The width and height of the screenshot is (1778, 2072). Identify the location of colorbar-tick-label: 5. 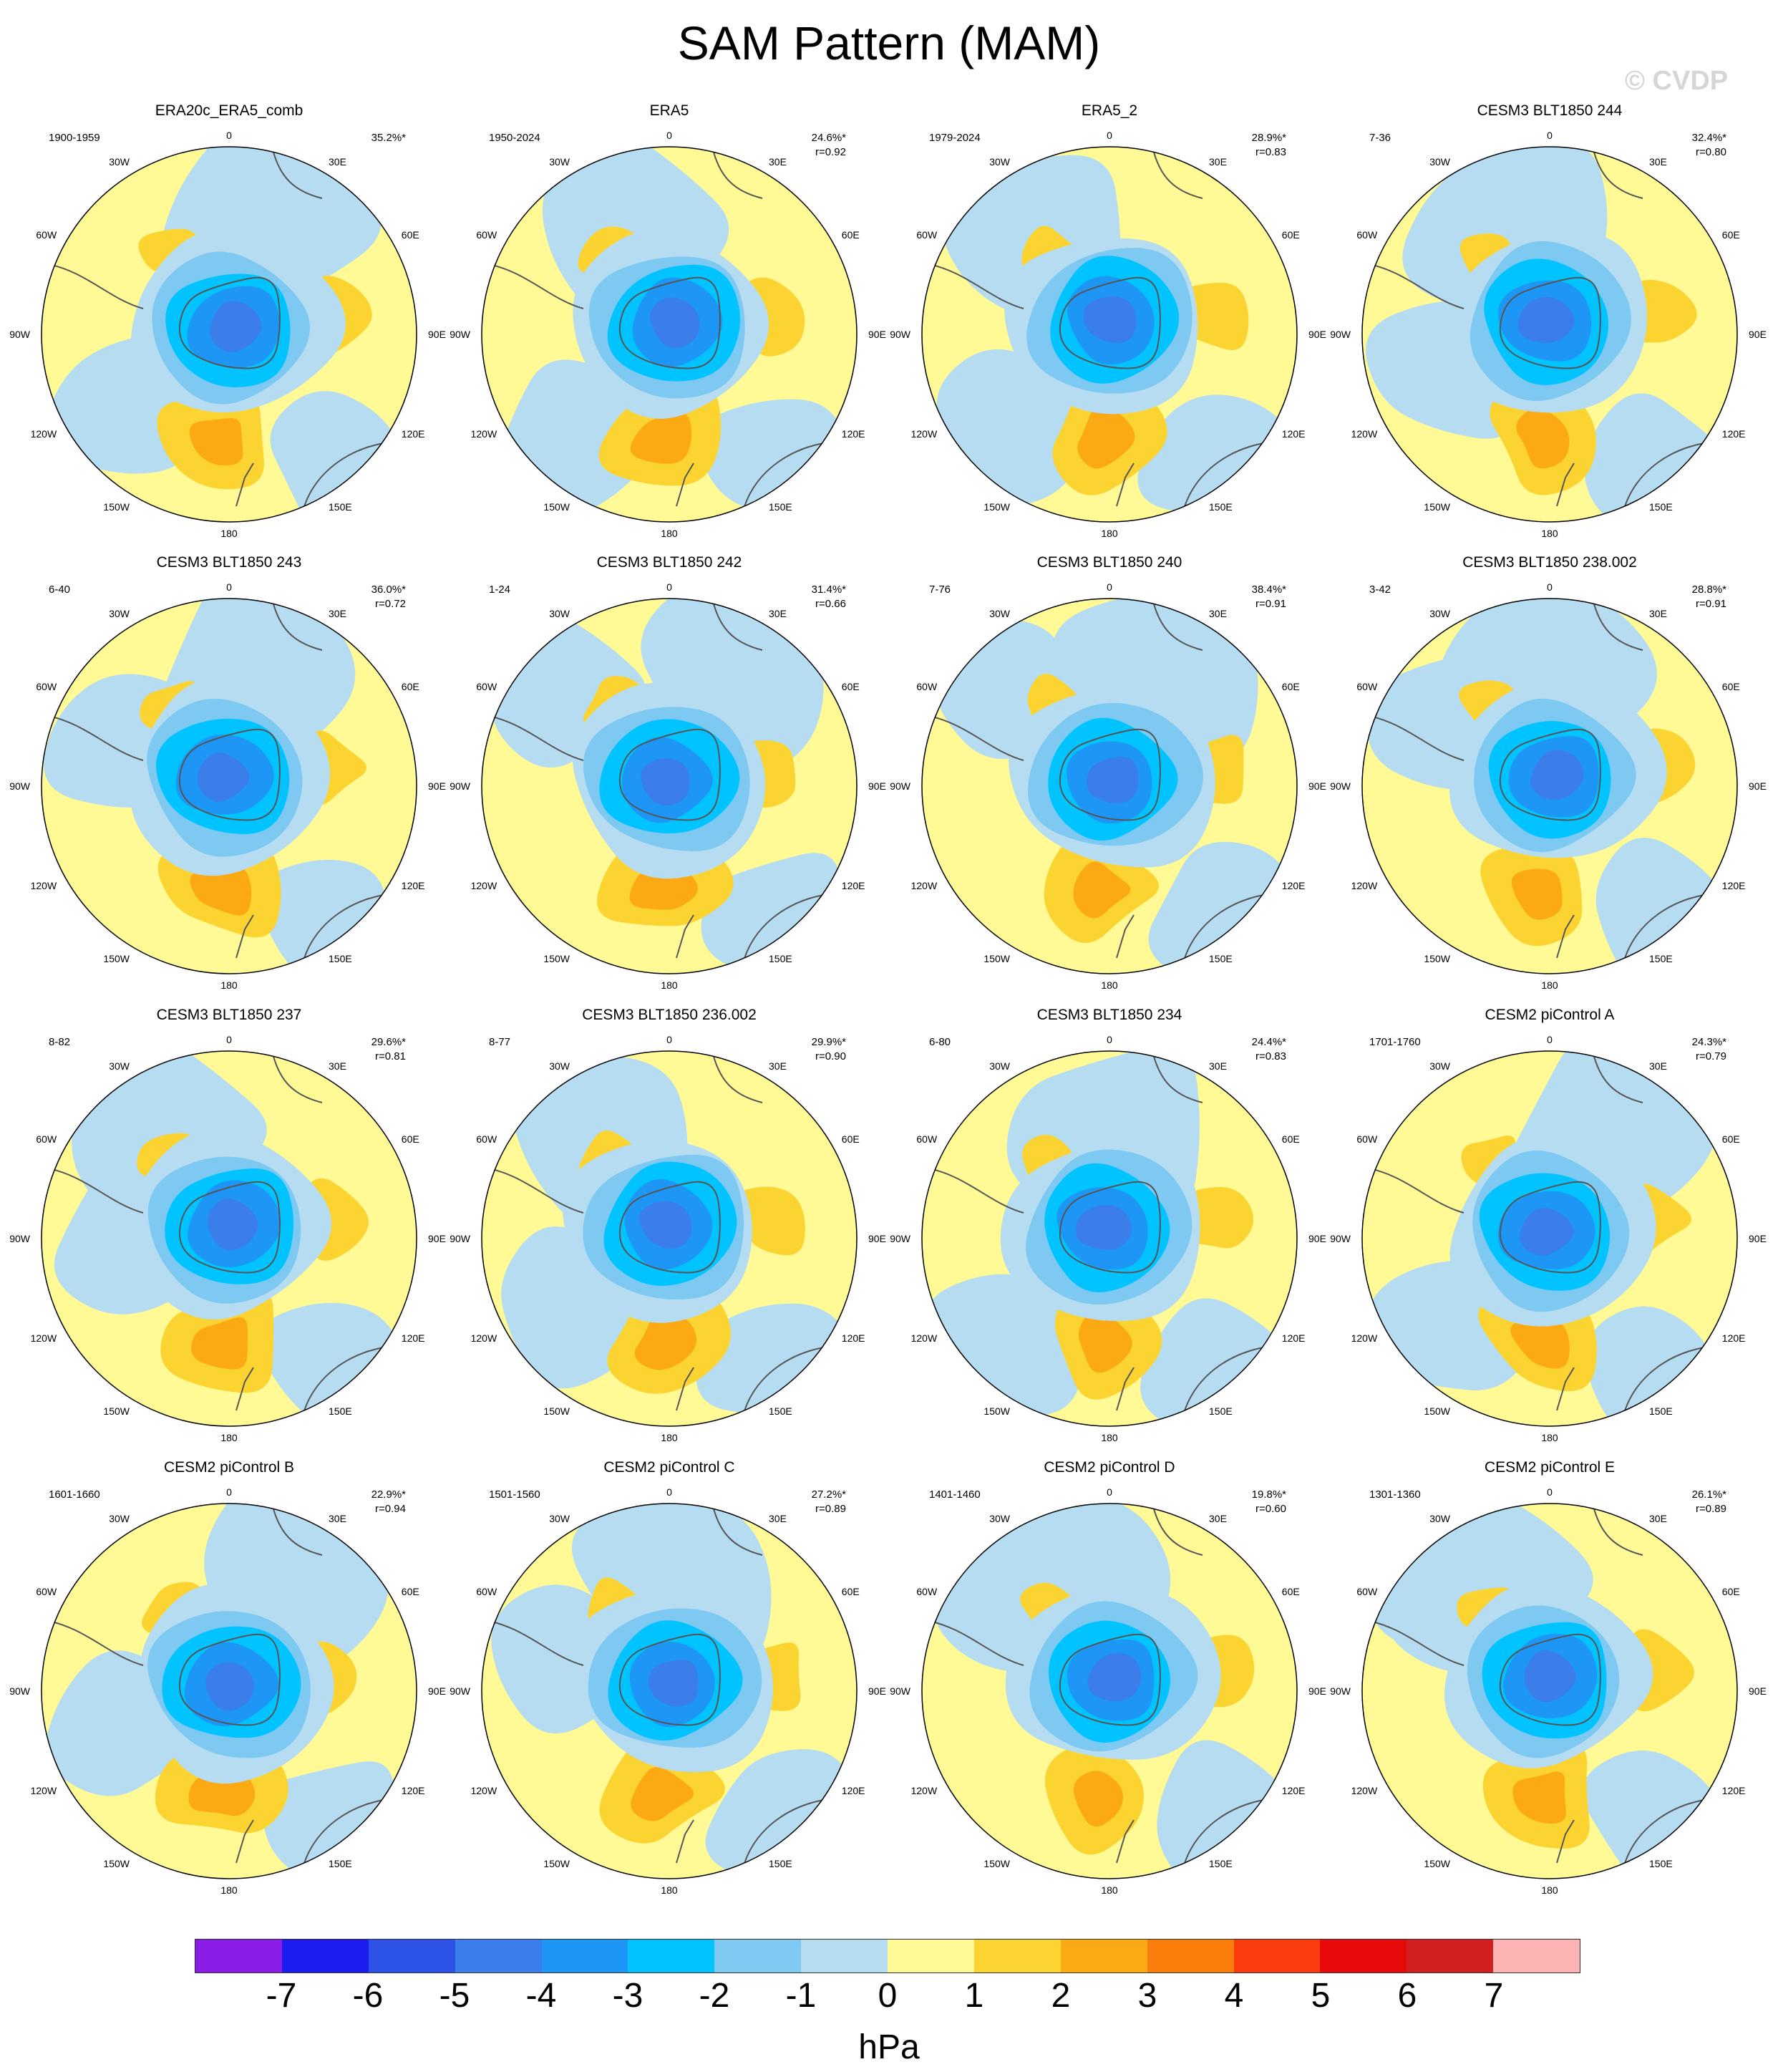
(1321, 1996).